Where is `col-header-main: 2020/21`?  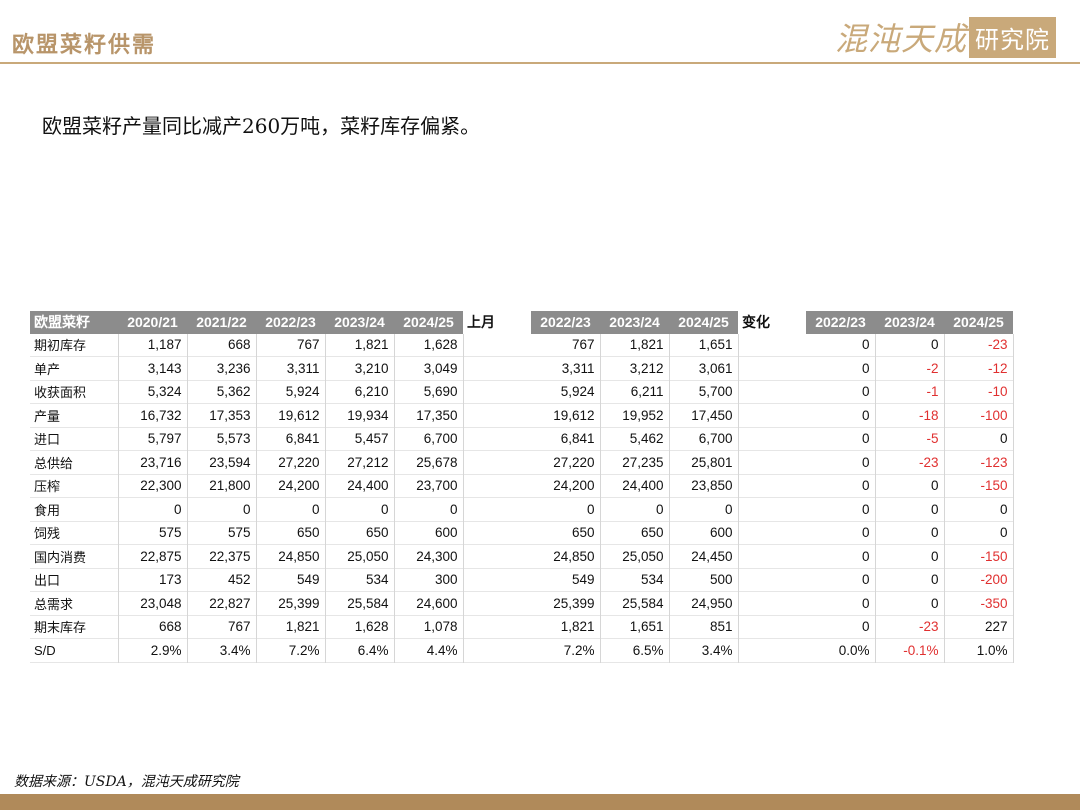 col-header-main: 2020/21 is located at coordinates (152, 322).